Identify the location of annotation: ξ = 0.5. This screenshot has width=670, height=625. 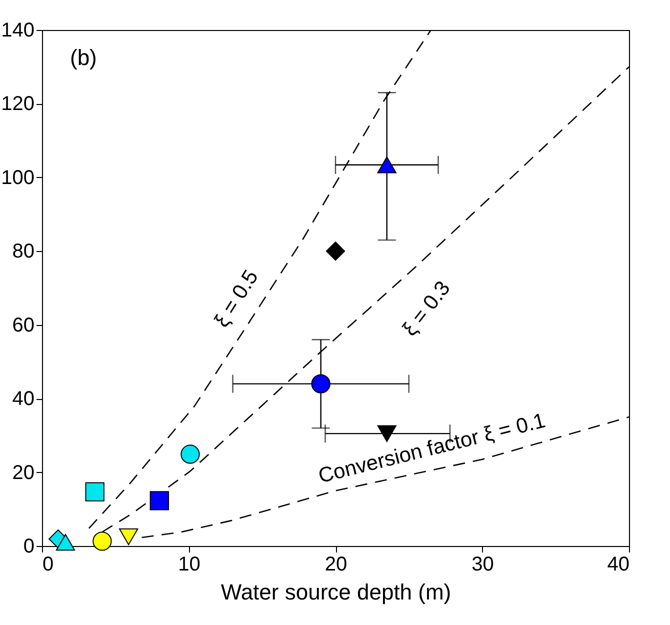
(236, 299).